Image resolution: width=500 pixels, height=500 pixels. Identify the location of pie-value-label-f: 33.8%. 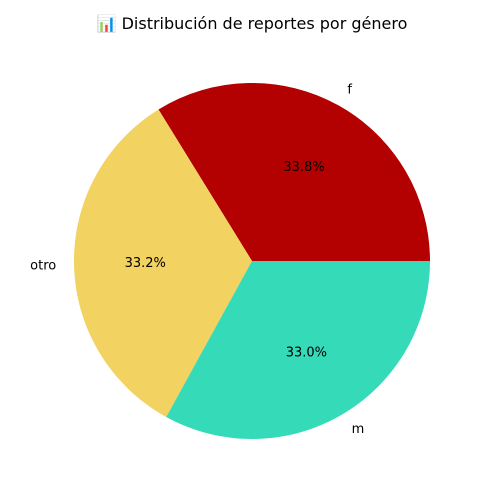
(303, 167).